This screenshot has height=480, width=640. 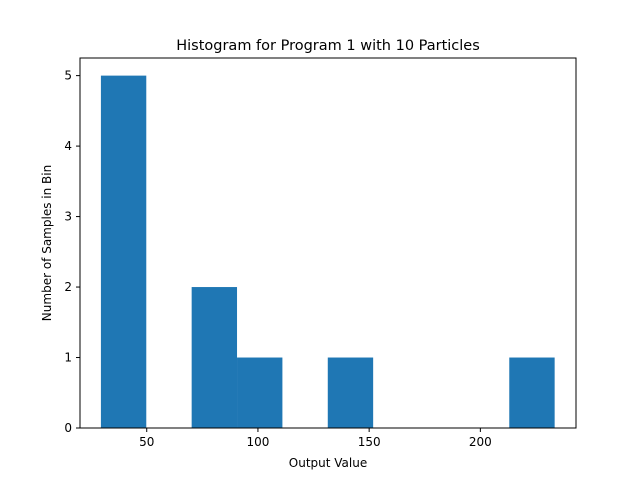 What do you see at coordinates (146, 442) in the screenshot?
I see `x-tick-label: 50` at bounding box center [146, 442].